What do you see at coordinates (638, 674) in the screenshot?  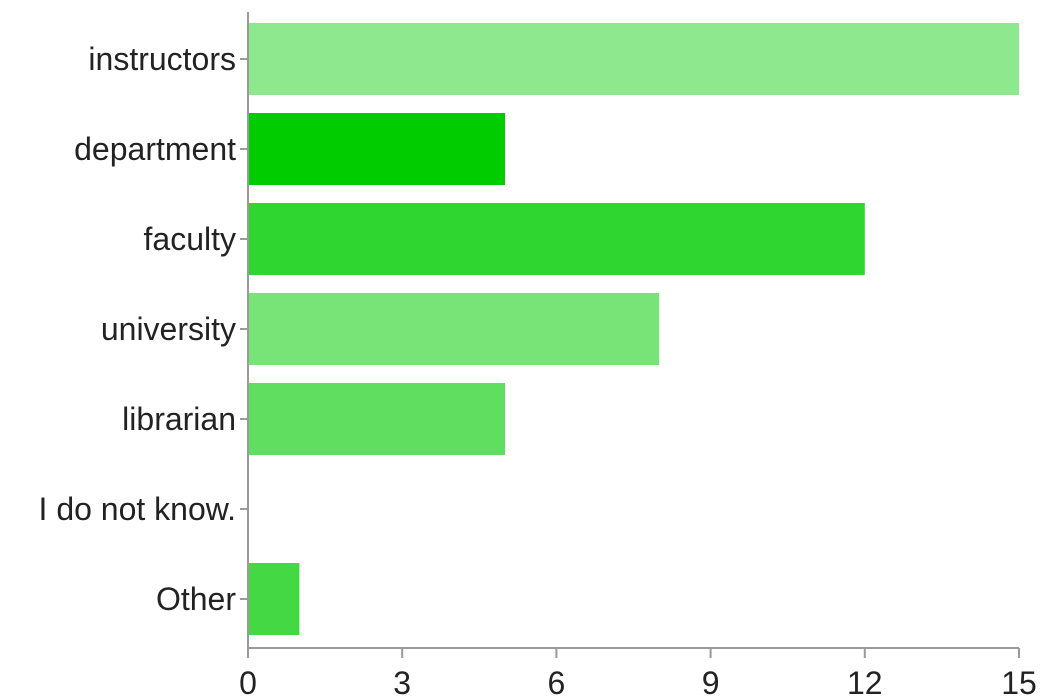 I see `x-axis-ticks: 0 3 6 9 12 15` at bounding box center [638, 674].